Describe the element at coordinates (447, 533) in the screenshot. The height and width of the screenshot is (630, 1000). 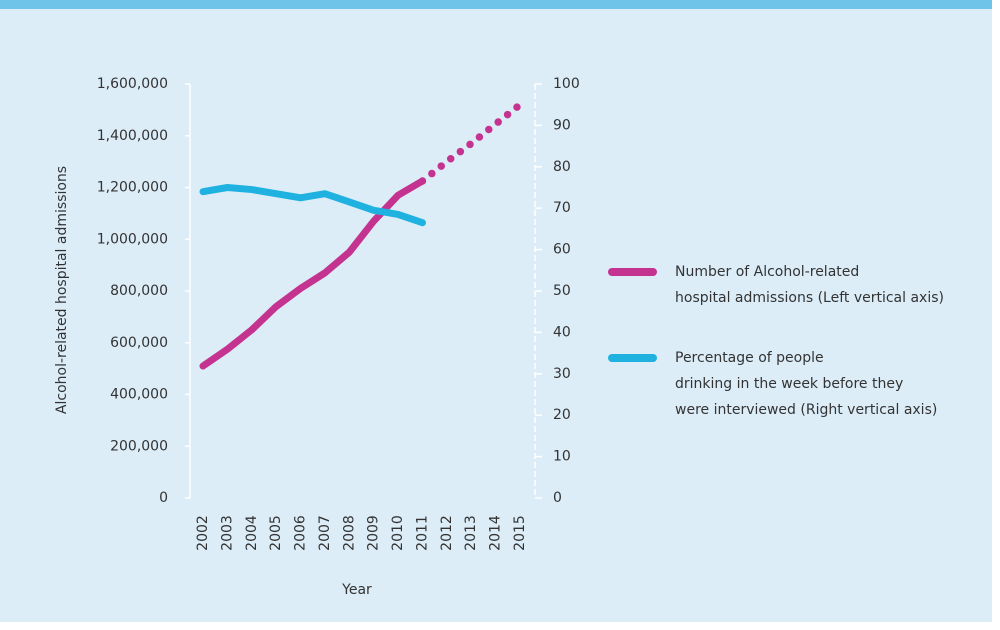
I see `x-tick-label: 2012` at that location.